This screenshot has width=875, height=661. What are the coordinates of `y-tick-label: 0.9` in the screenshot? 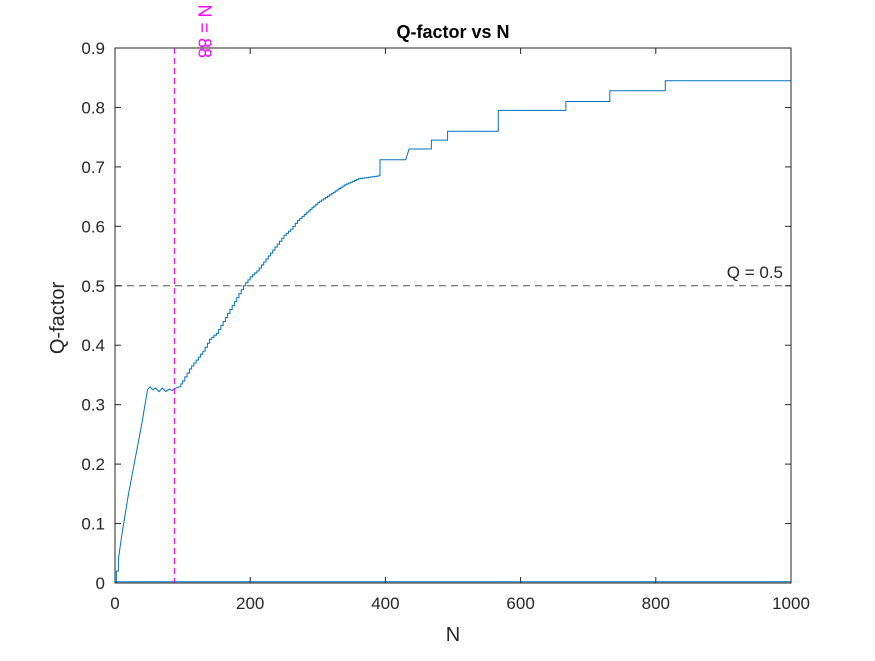 It's located at (93, 48).